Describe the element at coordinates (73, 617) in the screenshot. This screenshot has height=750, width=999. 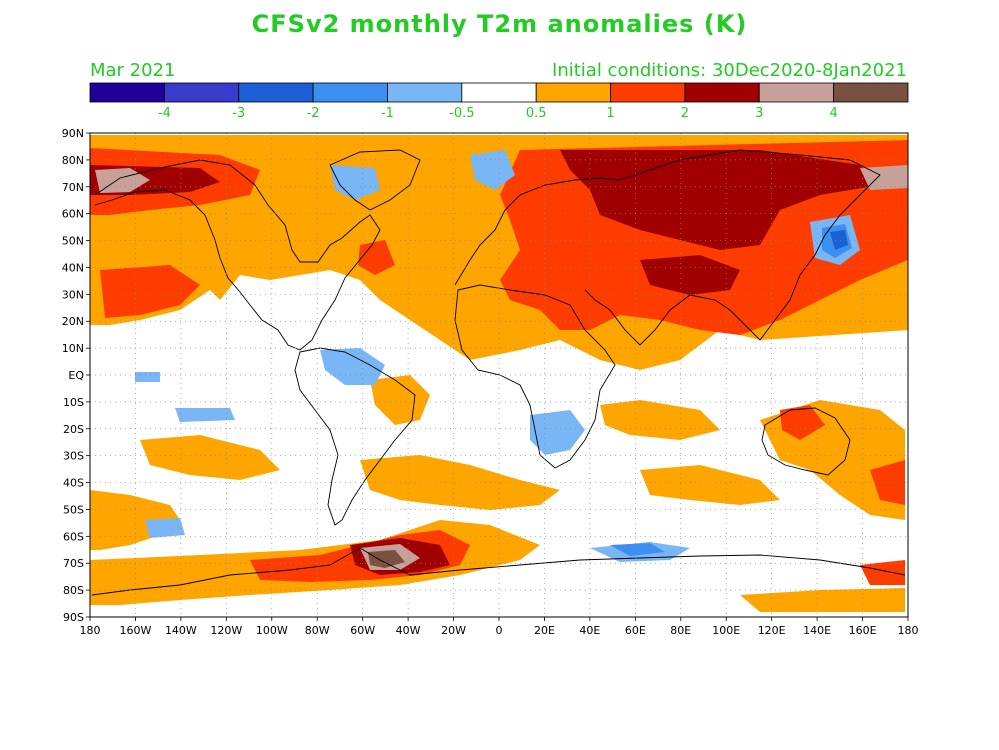
I see `lat-label: 90S` at that location.